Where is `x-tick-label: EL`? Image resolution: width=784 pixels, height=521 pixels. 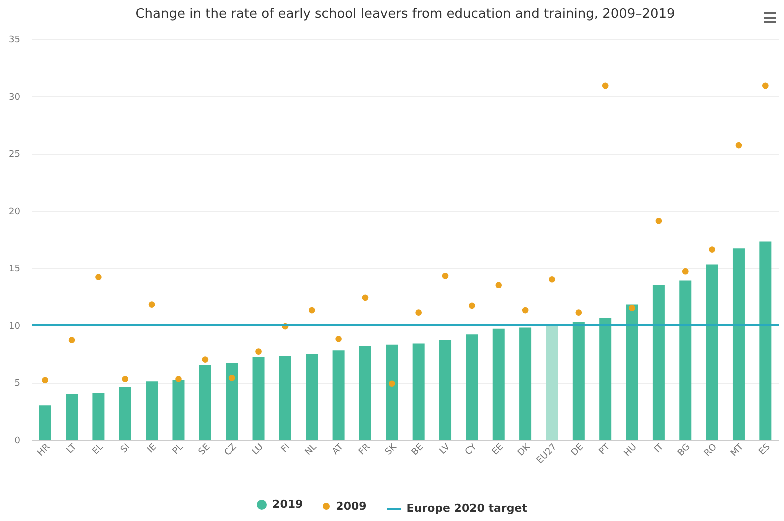 x-tick-label: EL is located at coordinates (98, 450).